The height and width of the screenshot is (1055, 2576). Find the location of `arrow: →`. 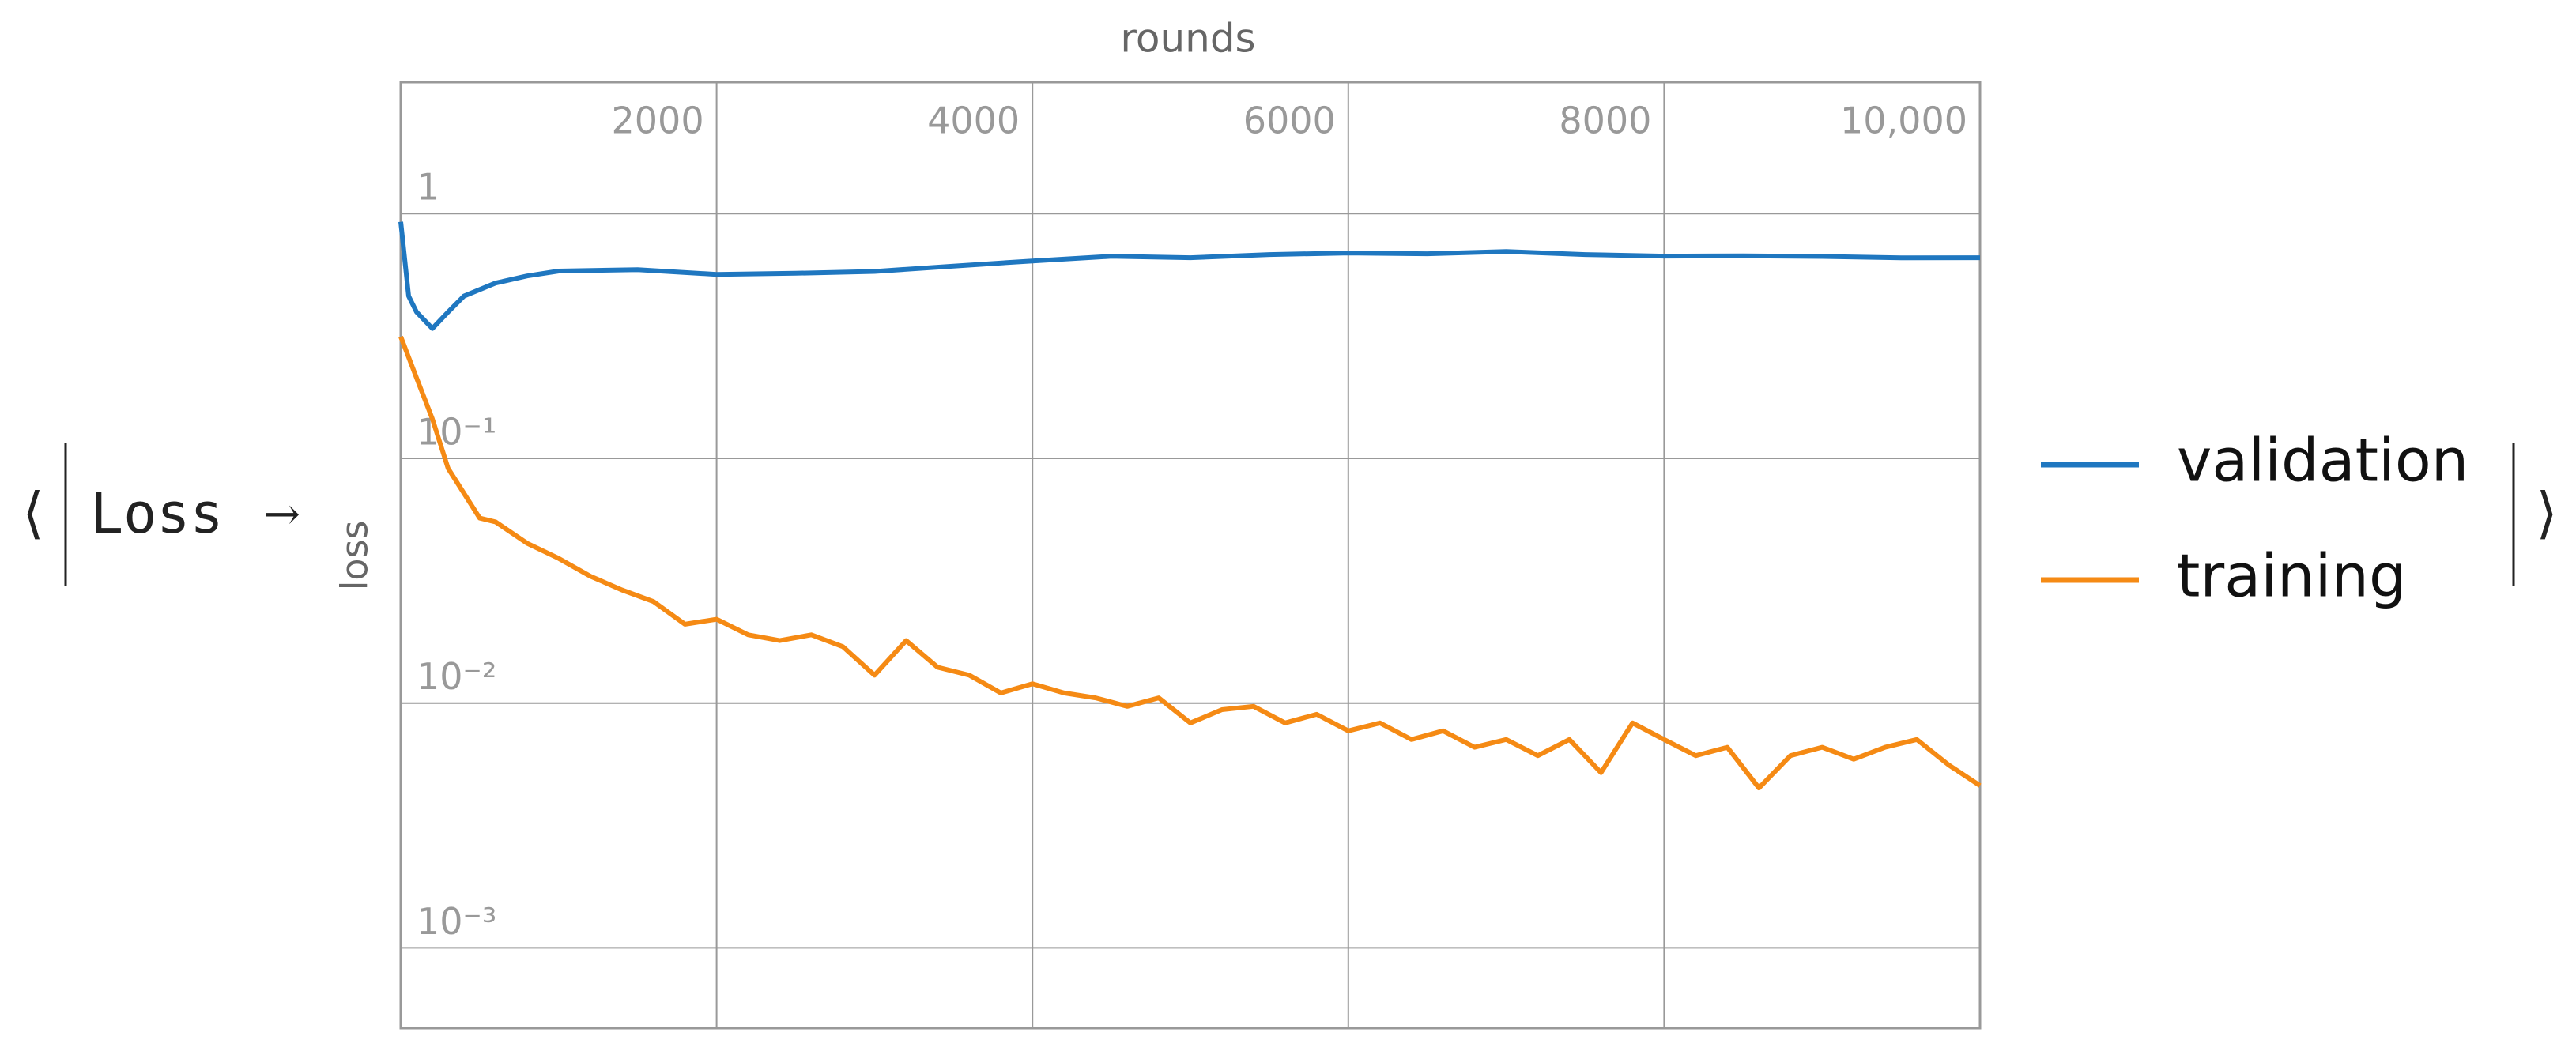

arrow: → is located at coordinates (281, 515).